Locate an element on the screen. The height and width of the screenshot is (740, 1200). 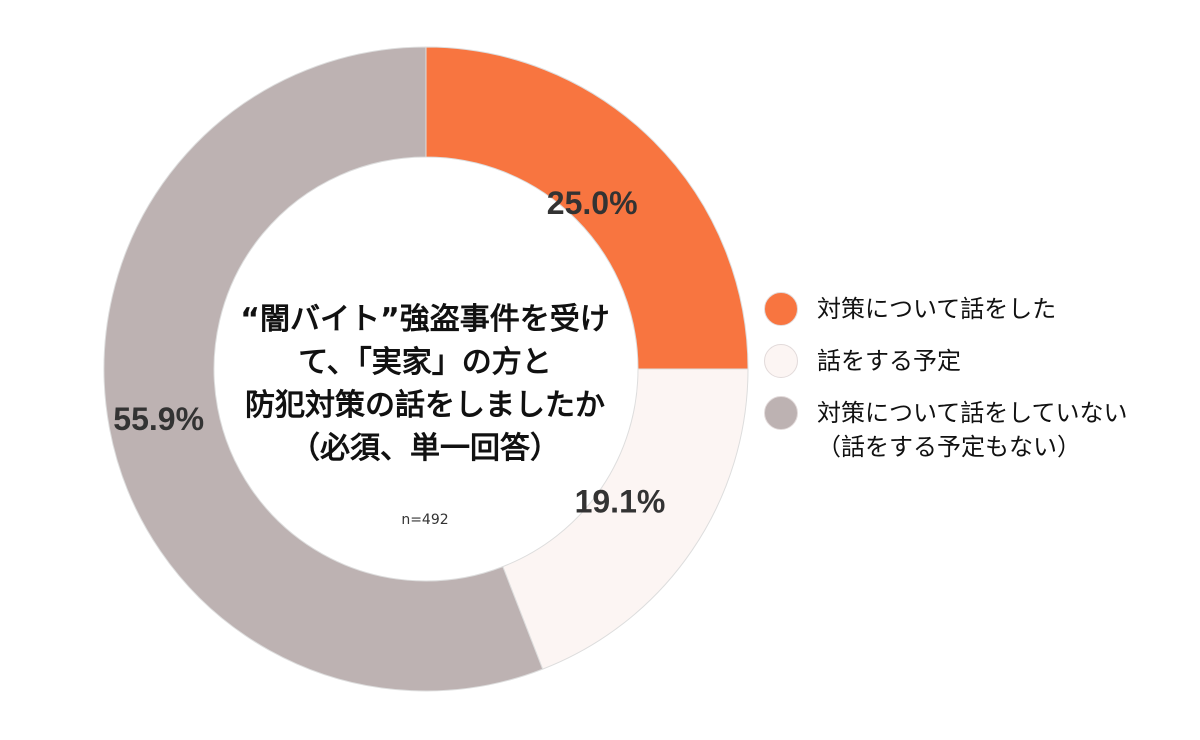
legend-label-line: 話をする予定 is located at coordinates (889, 361).